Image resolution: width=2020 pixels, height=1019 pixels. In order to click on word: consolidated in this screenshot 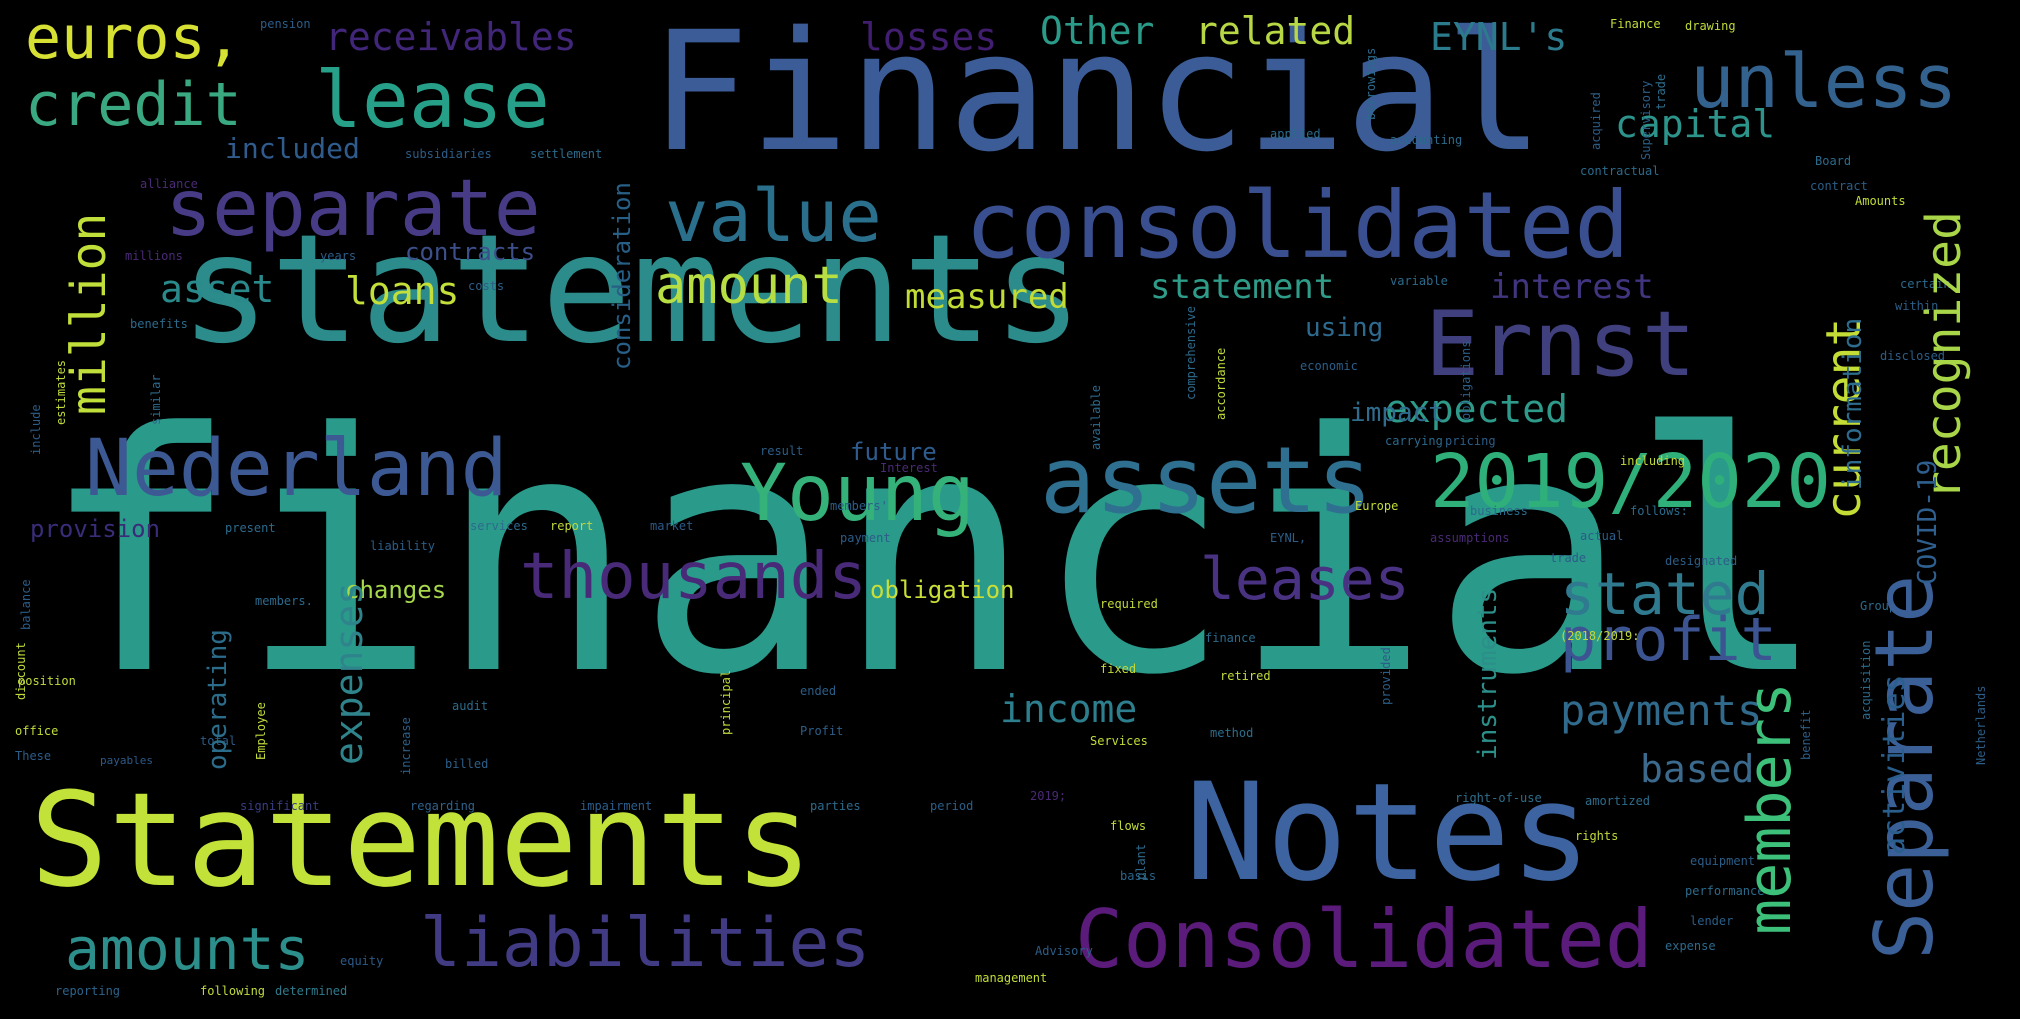, I will do `click(1297, 225)`.